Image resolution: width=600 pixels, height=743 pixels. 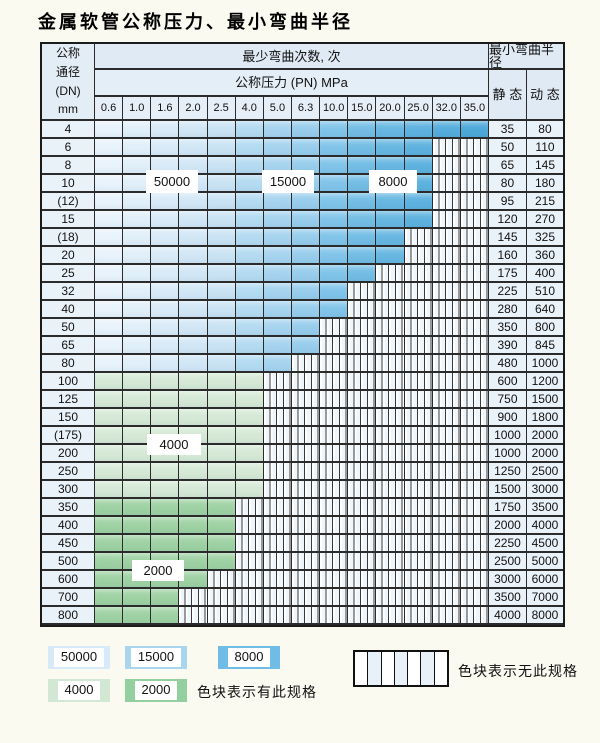 What do you see at coordinates (507, 471) in the screenshot?
I see `static-radius-value: 1250` at bounding box center [507, 471].